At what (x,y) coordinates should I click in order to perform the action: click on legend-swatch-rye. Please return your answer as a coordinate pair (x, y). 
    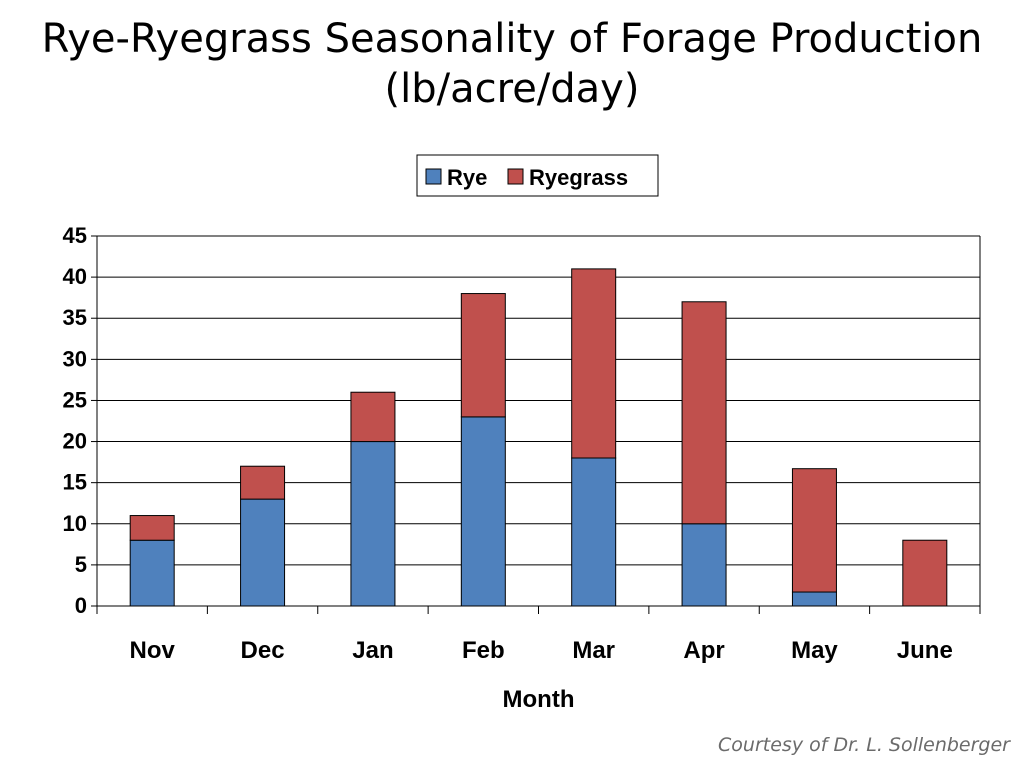
    Looking at the image, I should click on (433, 176).